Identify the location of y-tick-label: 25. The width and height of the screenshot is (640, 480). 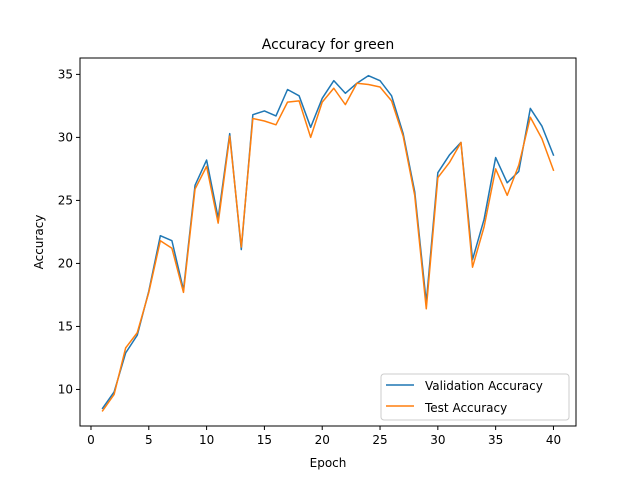
(65, 200).